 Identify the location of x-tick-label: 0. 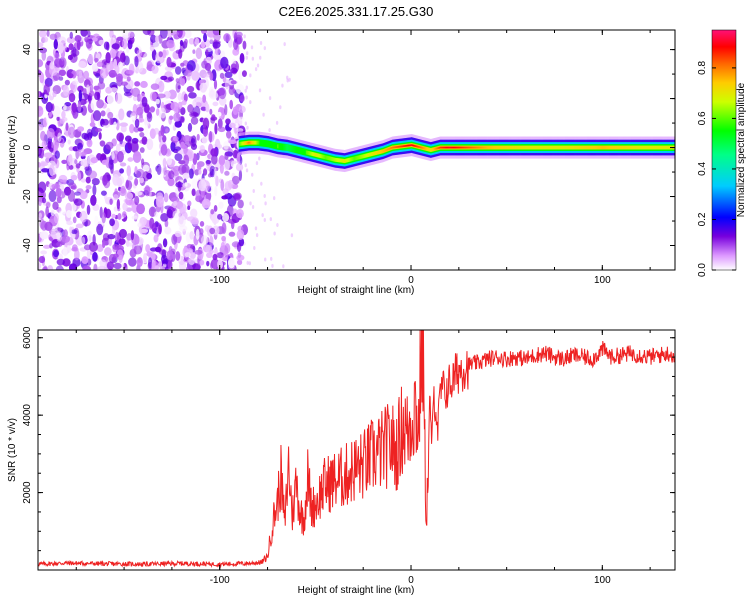
(411, 280).